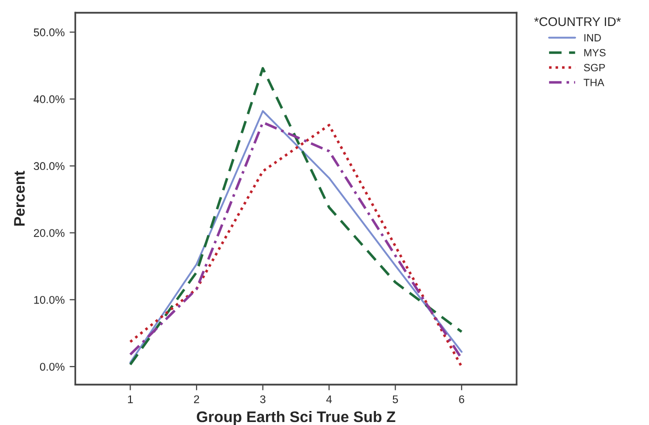  Describe the element at coordinates (263, 399) in the screenshot. I see `x-tick-label: 3` at that location.